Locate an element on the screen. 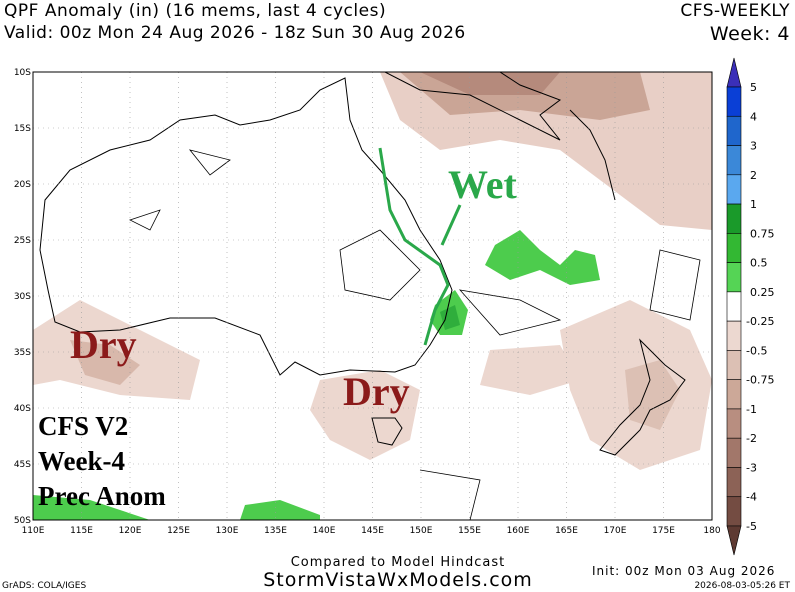 This screenshot has width=795, height=592. colorbar-label: -0.75 is located at coordinates (760, 380).